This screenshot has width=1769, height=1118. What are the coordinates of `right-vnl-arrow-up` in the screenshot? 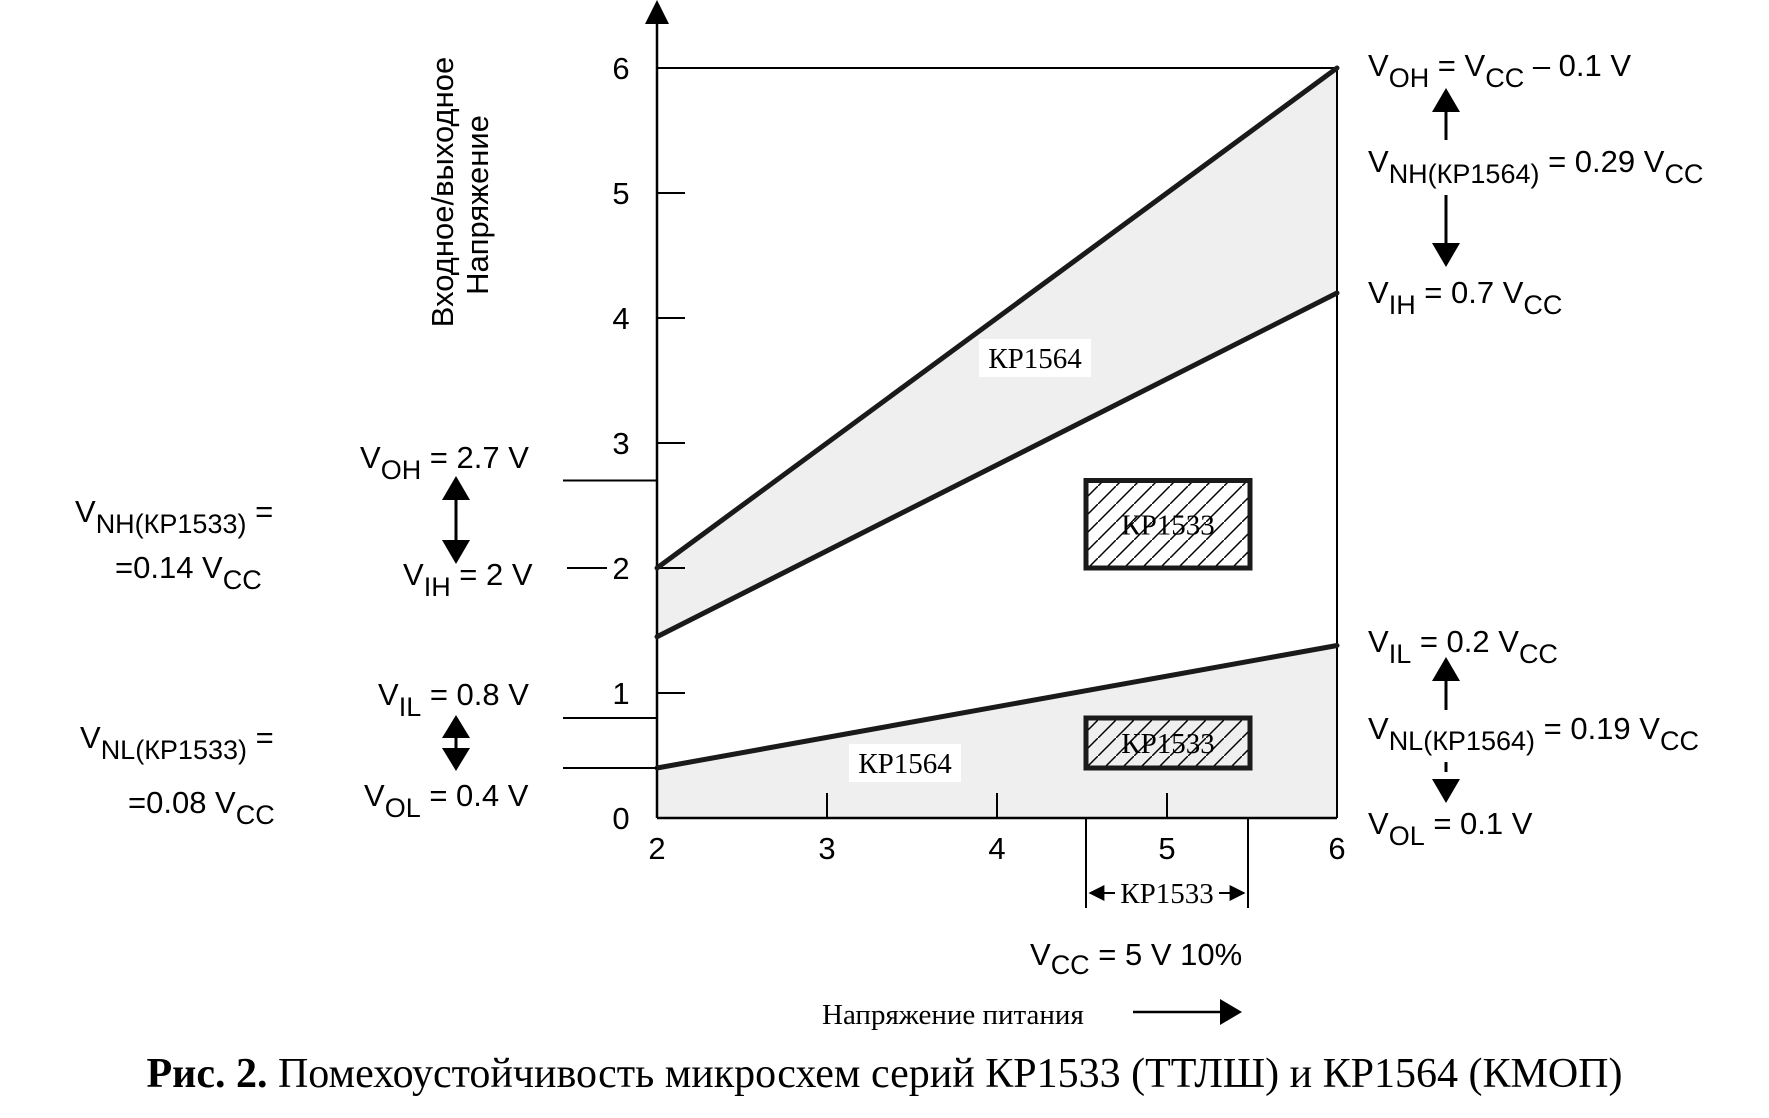 It's located at (1446, 669).